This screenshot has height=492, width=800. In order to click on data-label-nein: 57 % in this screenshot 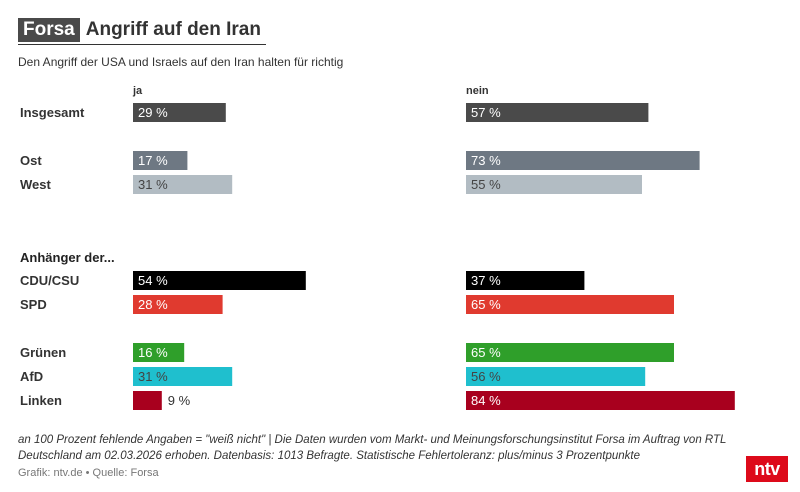, I will do `click(486, 112)`.